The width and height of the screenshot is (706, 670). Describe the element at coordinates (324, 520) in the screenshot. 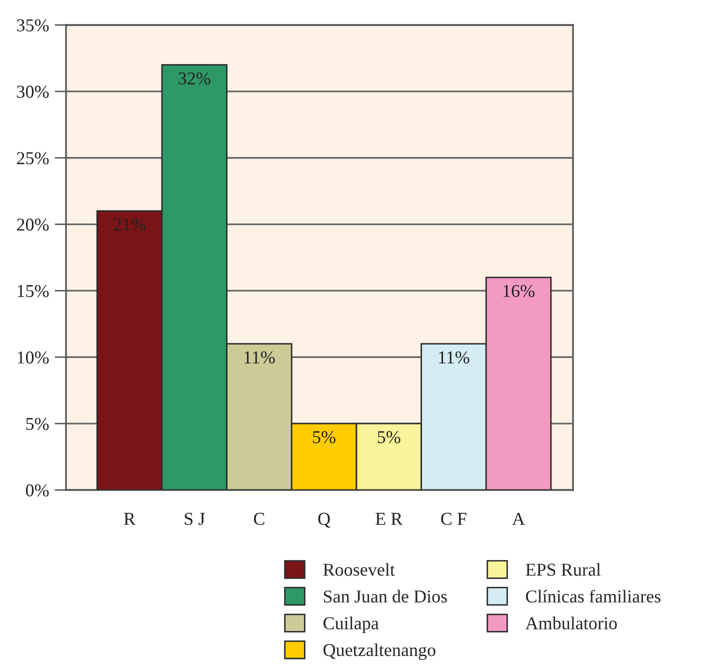

I see `x-tick-label: Q` at that location.